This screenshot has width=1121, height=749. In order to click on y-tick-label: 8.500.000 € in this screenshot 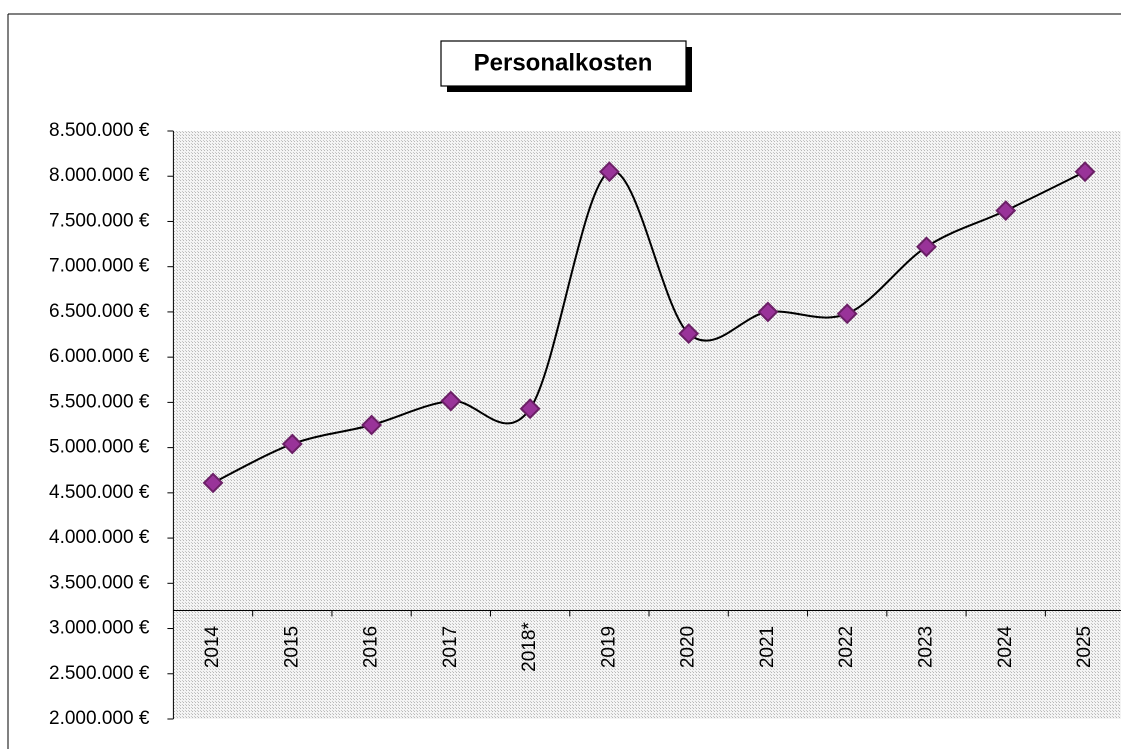, I will do `click(99, 130)`.